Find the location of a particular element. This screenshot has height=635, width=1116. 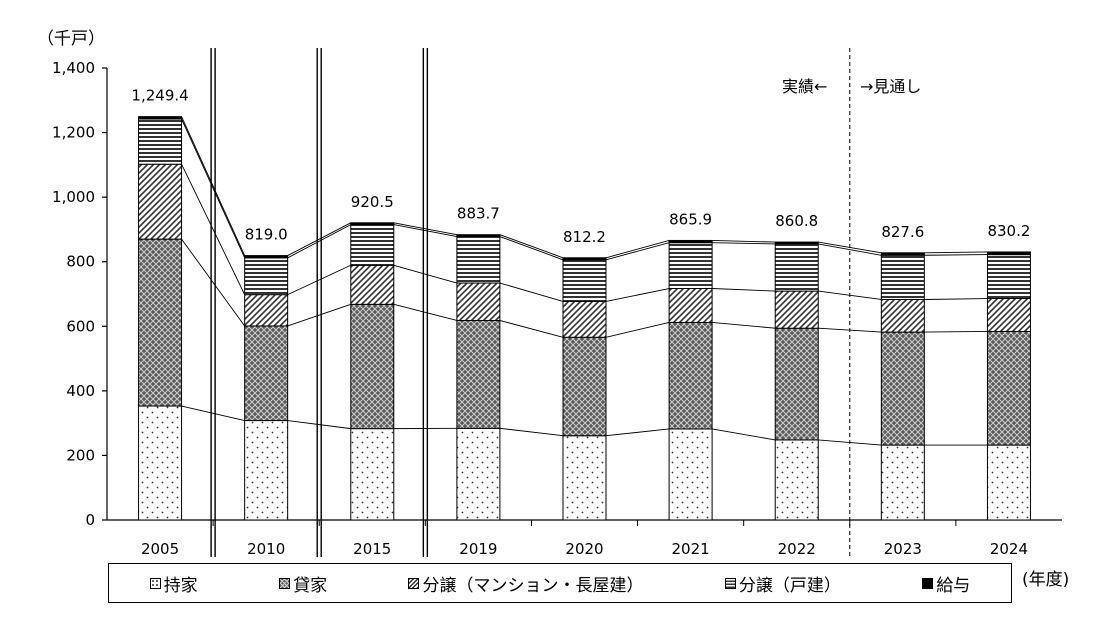

legend-item: 貸家 is located at coordinates (303, 583).